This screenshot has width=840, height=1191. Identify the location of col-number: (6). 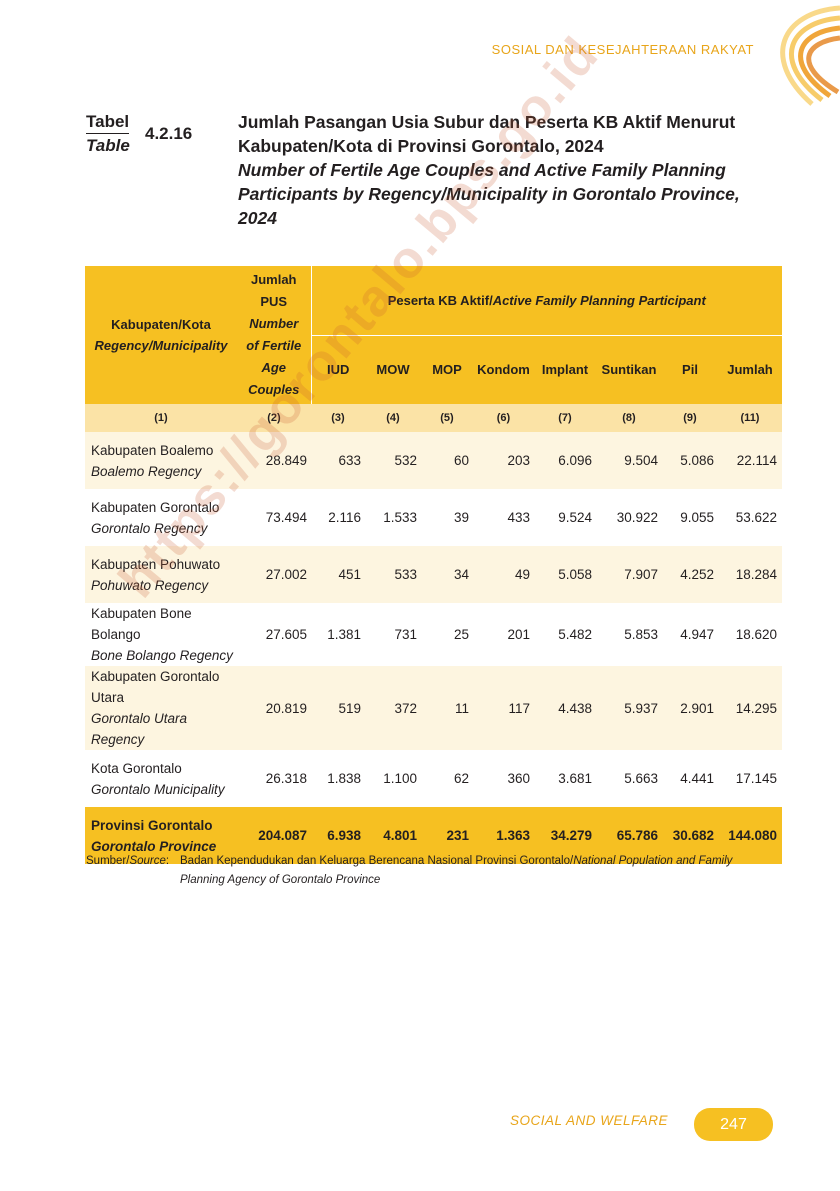
(503, 418).